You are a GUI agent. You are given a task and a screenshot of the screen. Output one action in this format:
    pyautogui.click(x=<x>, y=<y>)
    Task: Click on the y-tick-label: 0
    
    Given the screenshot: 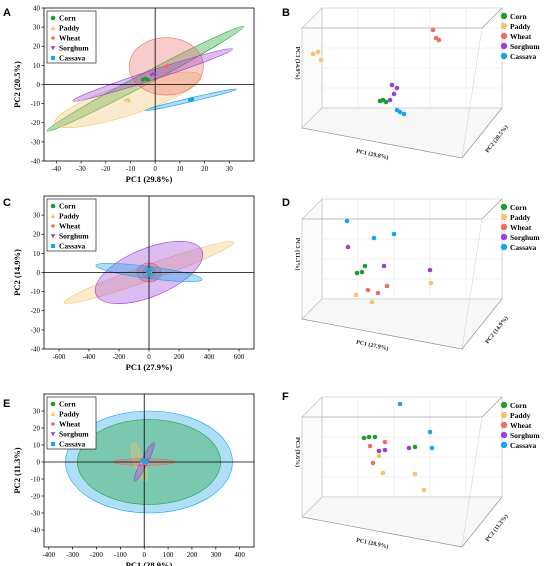 What is the action you would take?
    pyautogui.click(x=39, y=85)
    